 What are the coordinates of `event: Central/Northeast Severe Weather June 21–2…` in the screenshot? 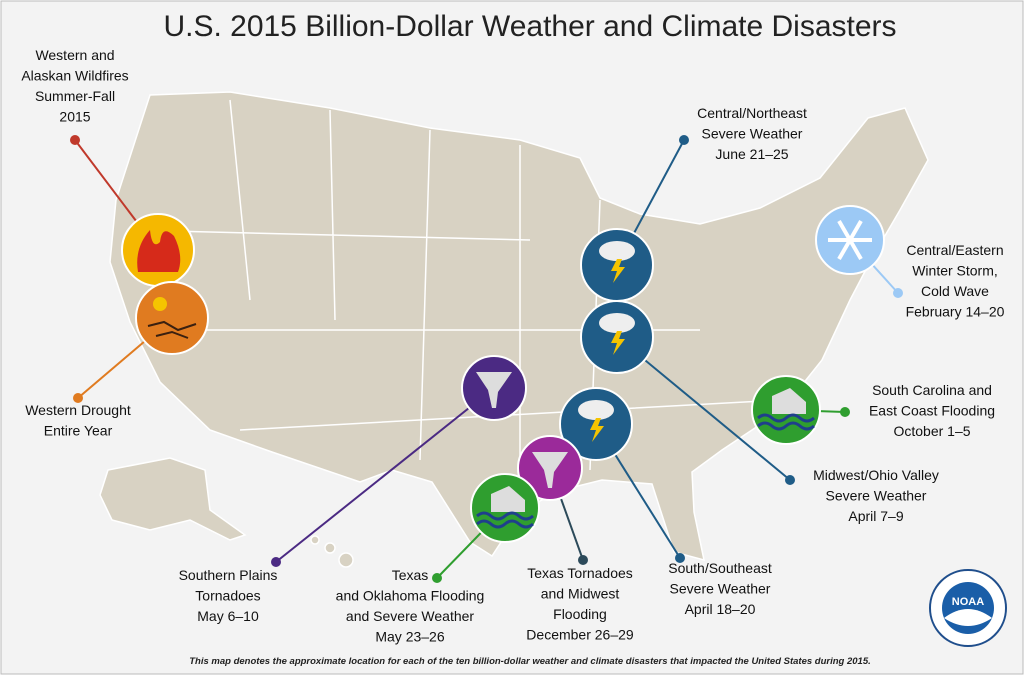 It's located at (693, 203).